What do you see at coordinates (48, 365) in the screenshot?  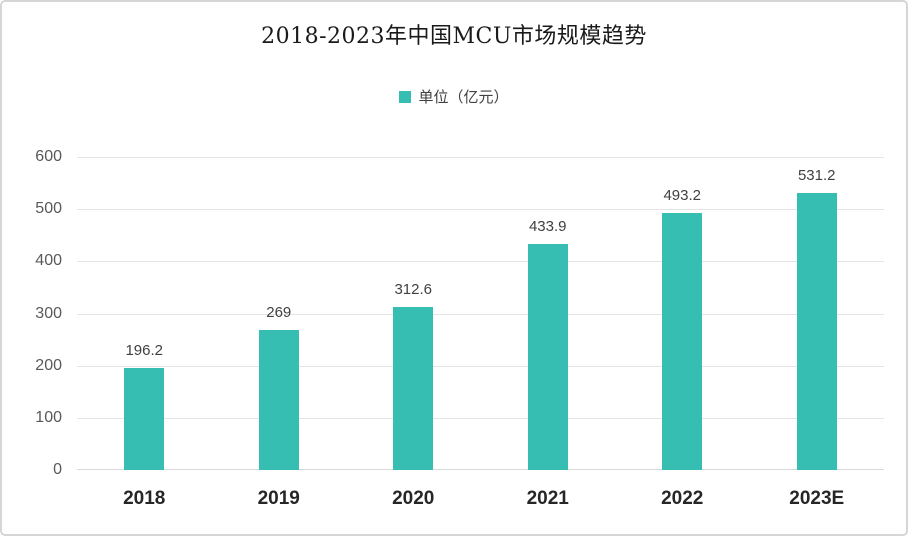 I see `y-axis-tick-label: 200` at bounding box center [48, 365].